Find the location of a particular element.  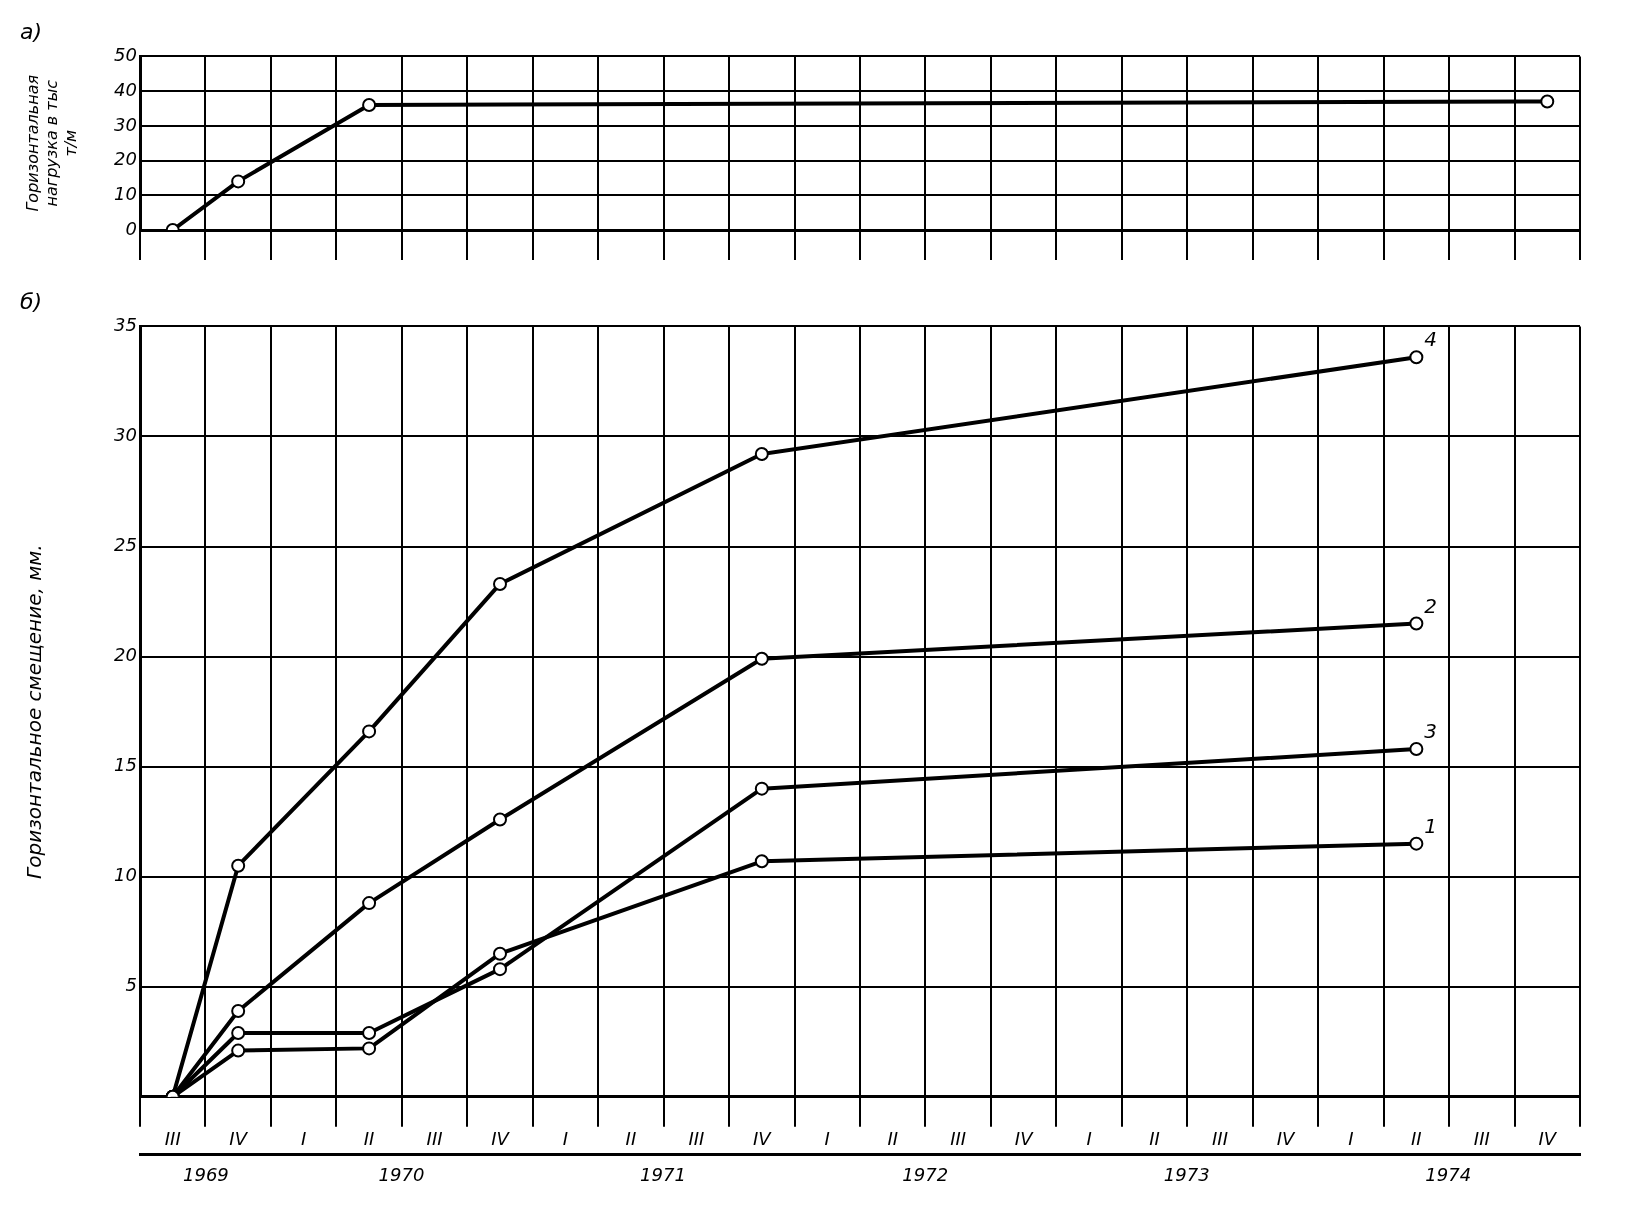

chart-title: б) is located at coordinates (31, 301).